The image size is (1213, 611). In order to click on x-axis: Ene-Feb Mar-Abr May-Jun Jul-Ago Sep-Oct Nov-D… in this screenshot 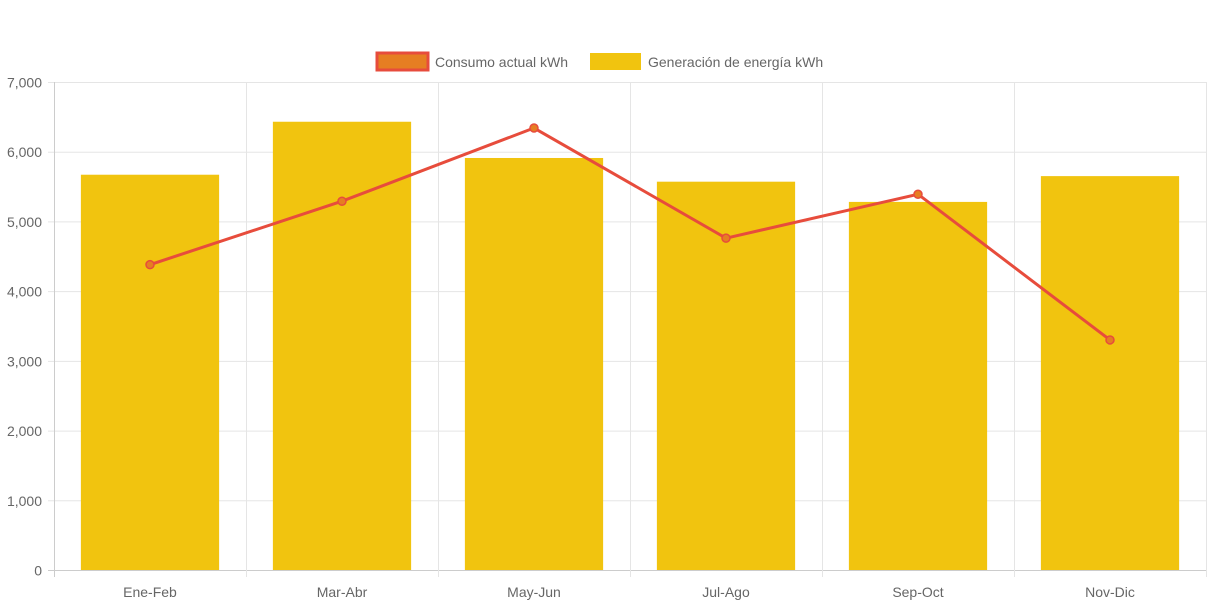, I will do `click(629, 592)`.